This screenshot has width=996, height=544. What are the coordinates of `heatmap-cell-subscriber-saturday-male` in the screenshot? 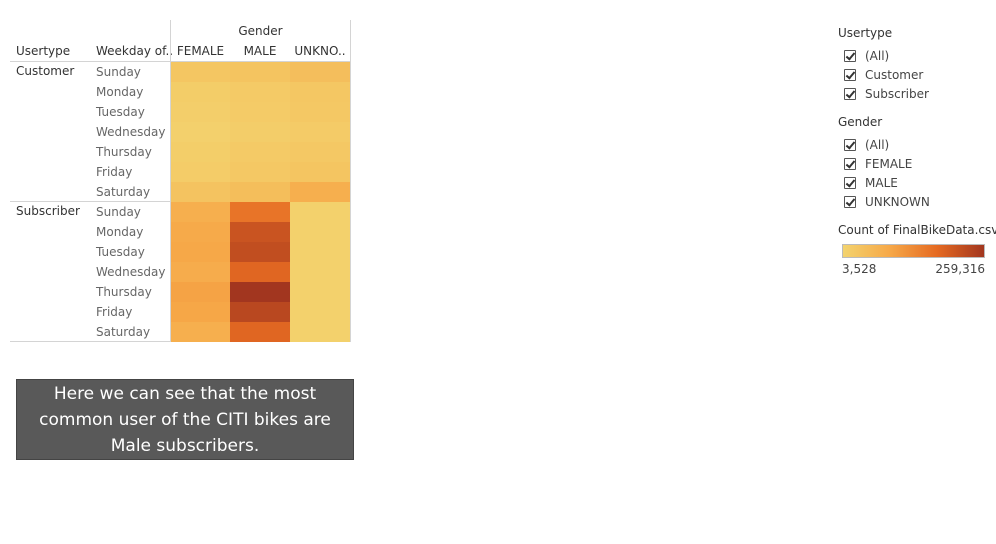 It's located at (260, 332).